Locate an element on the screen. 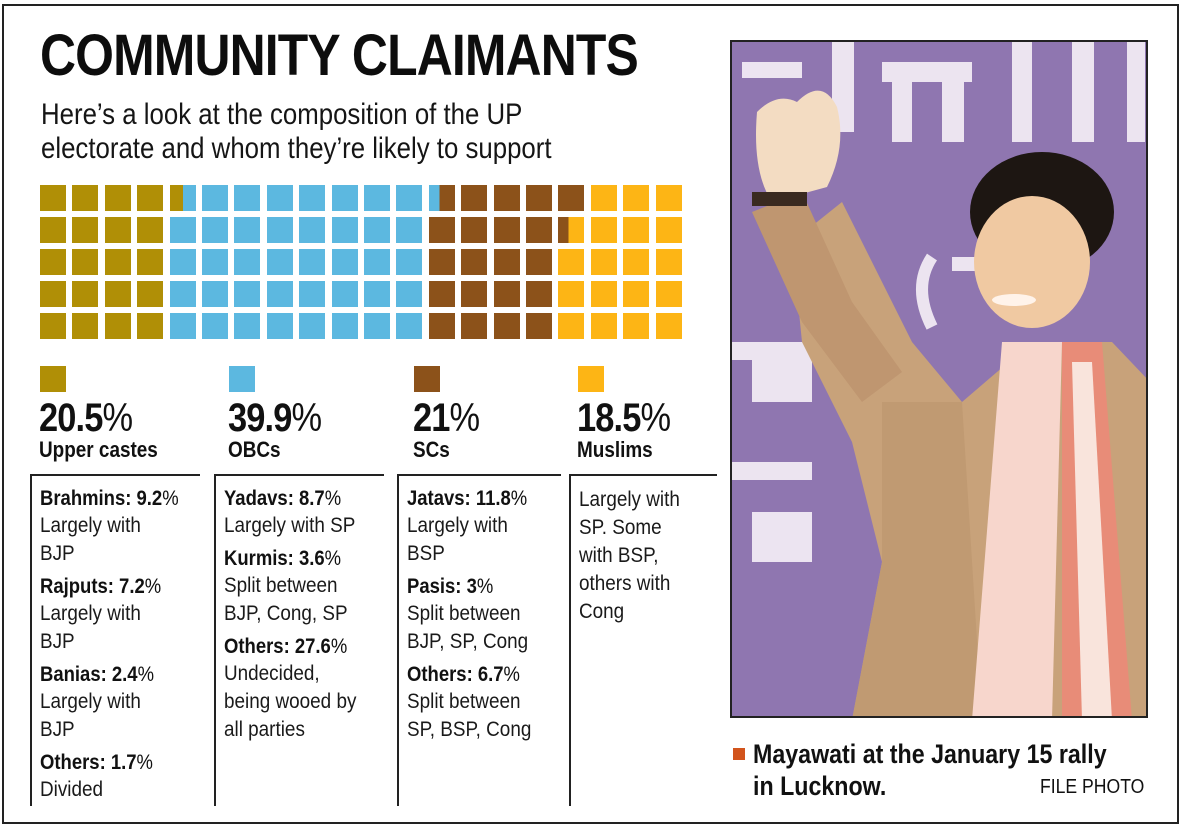  breakdown-entry: Banias: 2.4% Largely with BJP is located at coordinates (97, 702).